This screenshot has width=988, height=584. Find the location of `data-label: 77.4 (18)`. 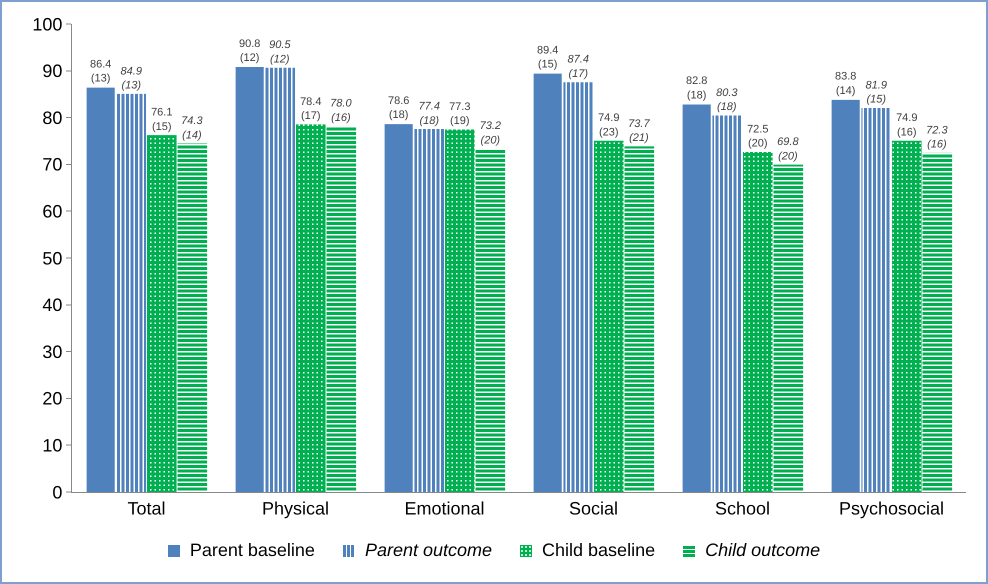

data-label: 77.4 (18) is located at coordinates (429, 113).